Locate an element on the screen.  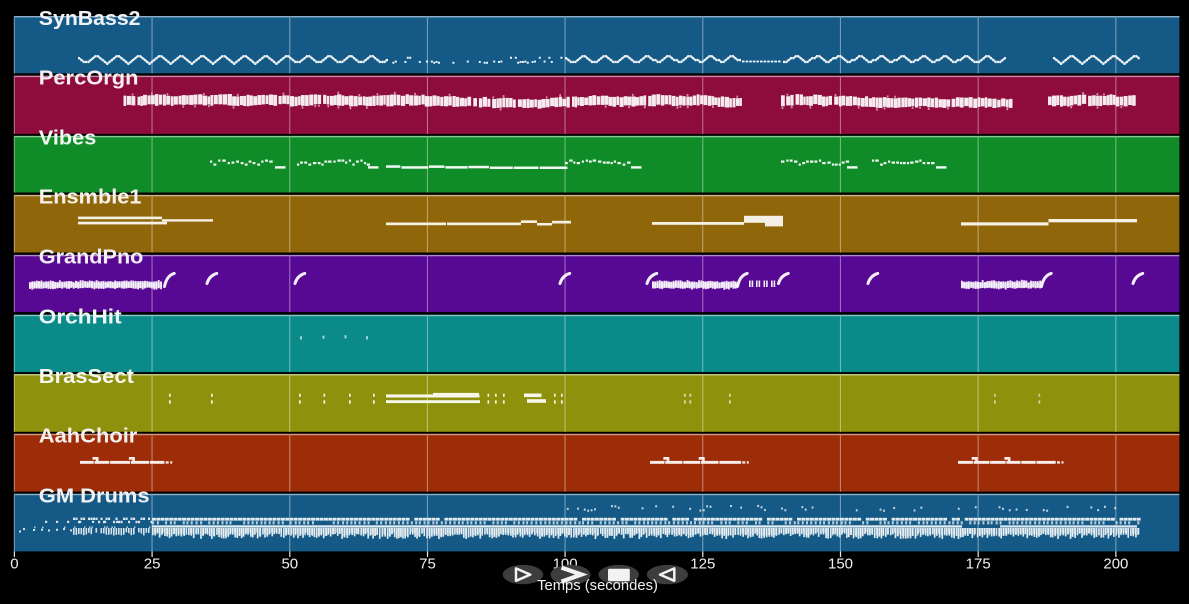
svg-text: 175 is located at coordinates (978, 563).